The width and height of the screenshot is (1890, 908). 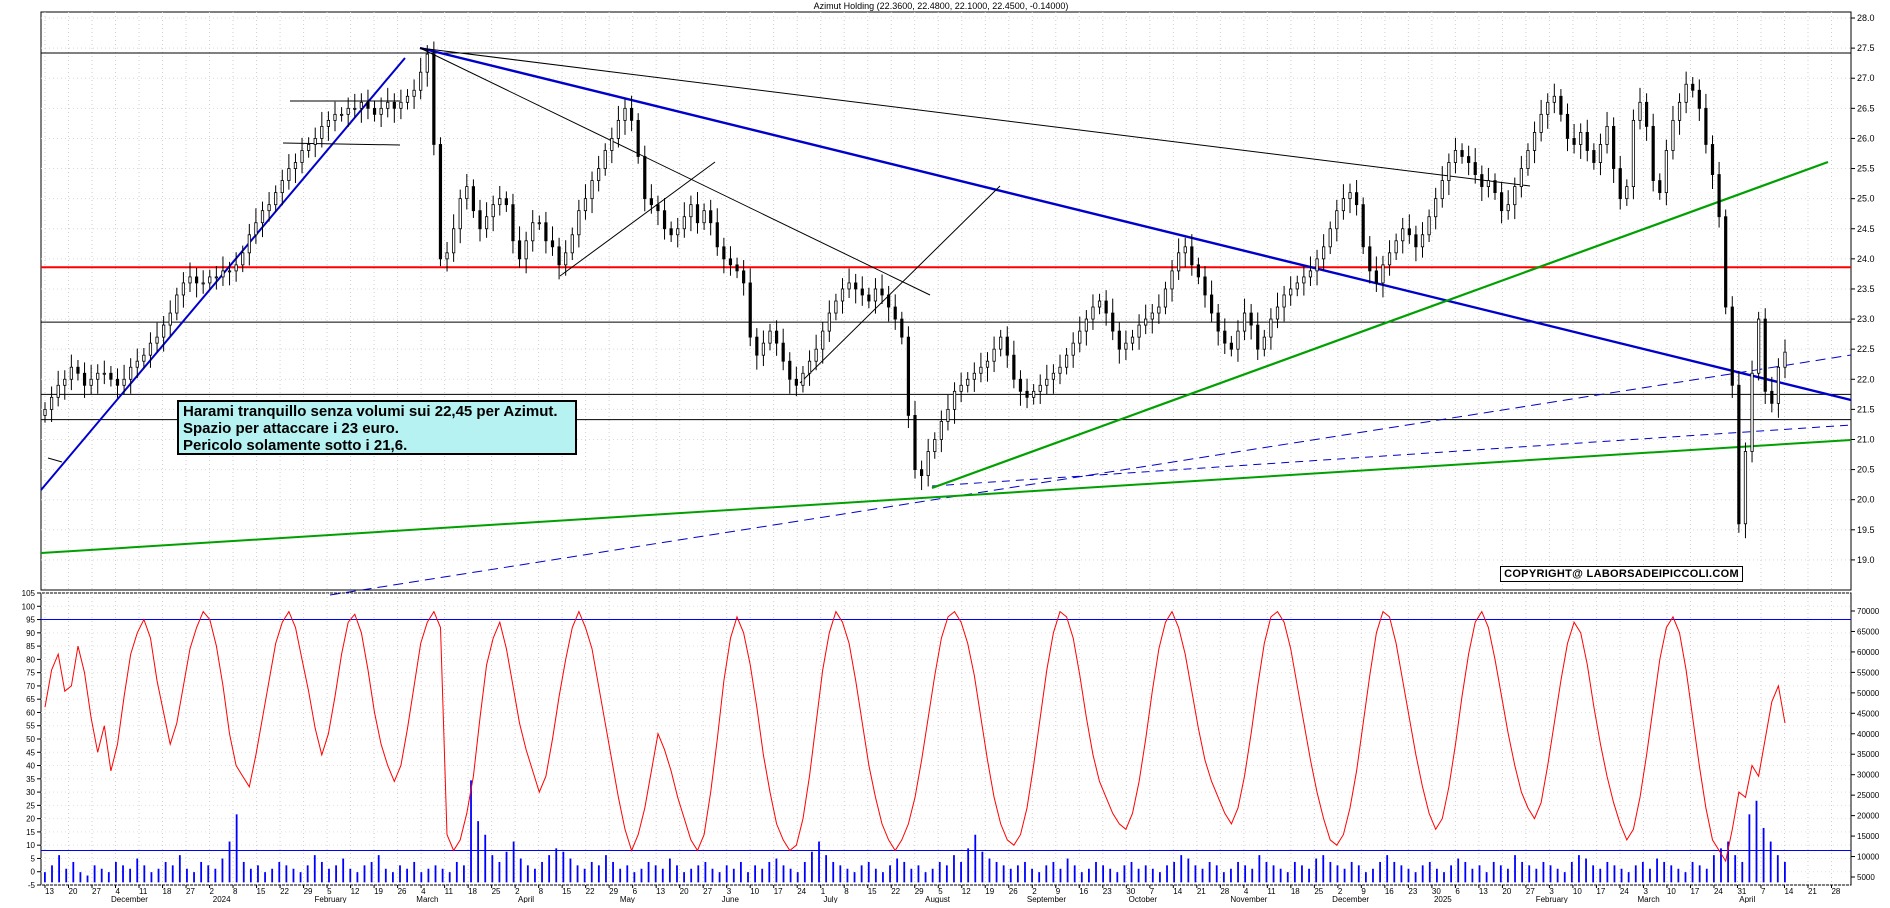 I want to click on x-tick-label: 17, so click(x=778, y=891).